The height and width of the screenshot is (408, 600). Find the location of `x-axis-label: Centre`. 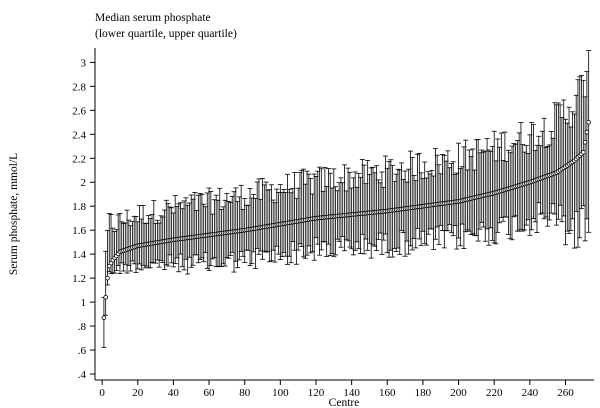

x-axis-label: Centre is located at coordinates (344, 402).